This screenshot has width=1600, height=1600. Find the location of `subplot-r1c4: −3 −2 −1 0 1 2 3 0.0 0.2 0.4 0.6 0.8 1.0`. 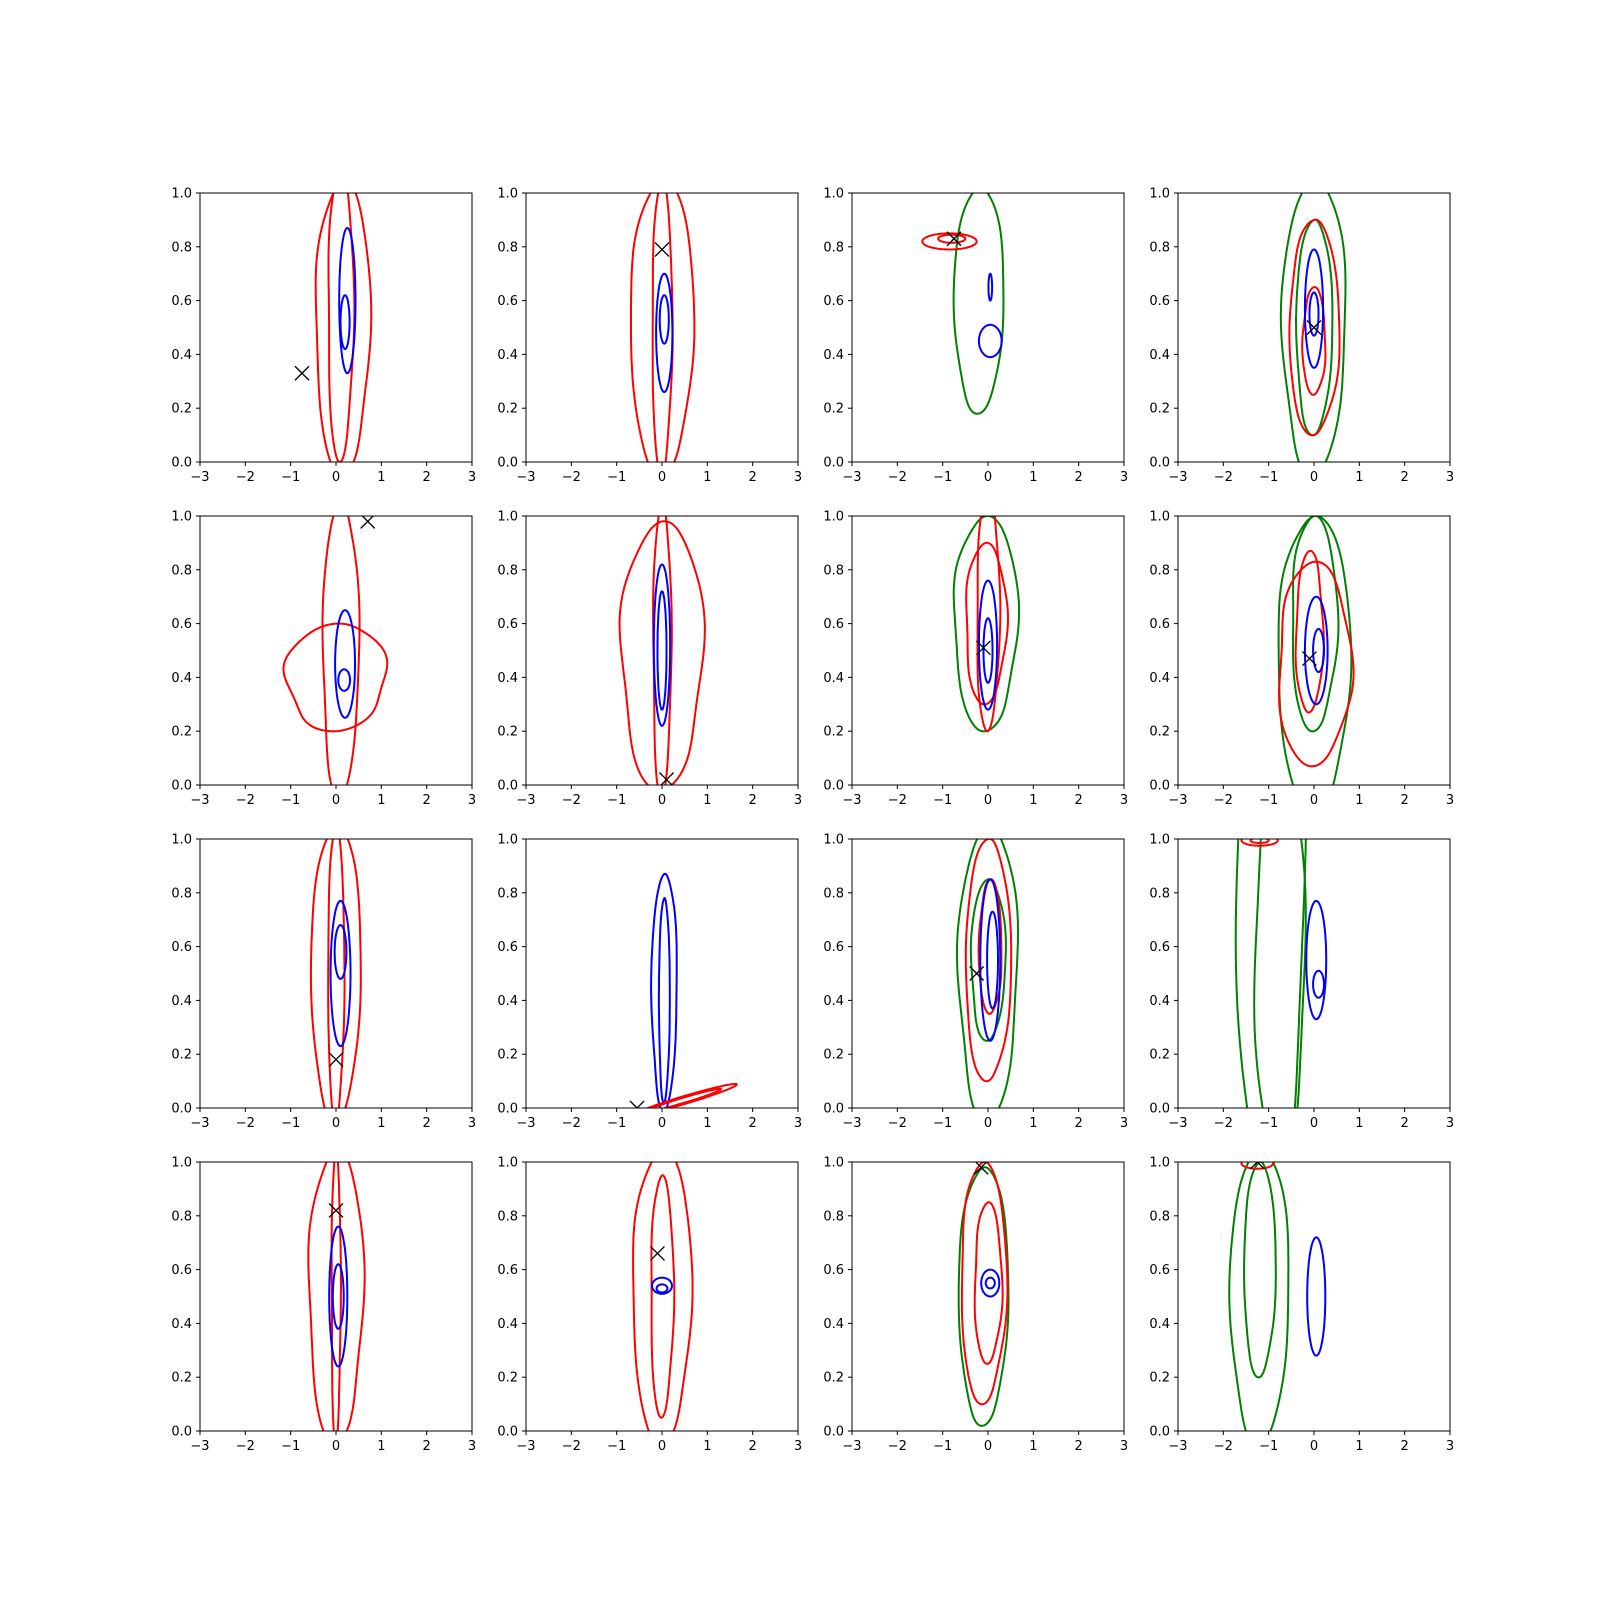

subplot-r1c4: −3 −2 −1 0 1 2 3 0.0 0.2 0.4 0.6 0.8 1.0 is located at coordinates (1301, 336).